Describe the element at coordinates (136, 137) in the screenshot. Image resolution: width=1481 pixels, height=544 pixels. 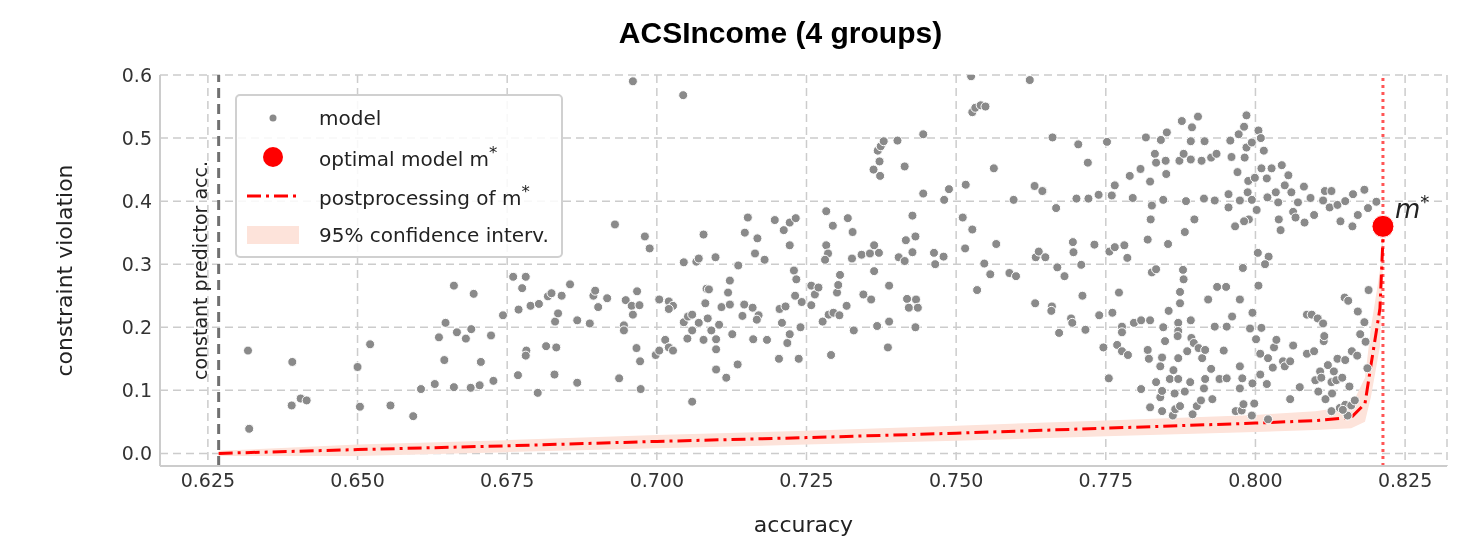
I see `y-tick-label: 0.5` at that location.